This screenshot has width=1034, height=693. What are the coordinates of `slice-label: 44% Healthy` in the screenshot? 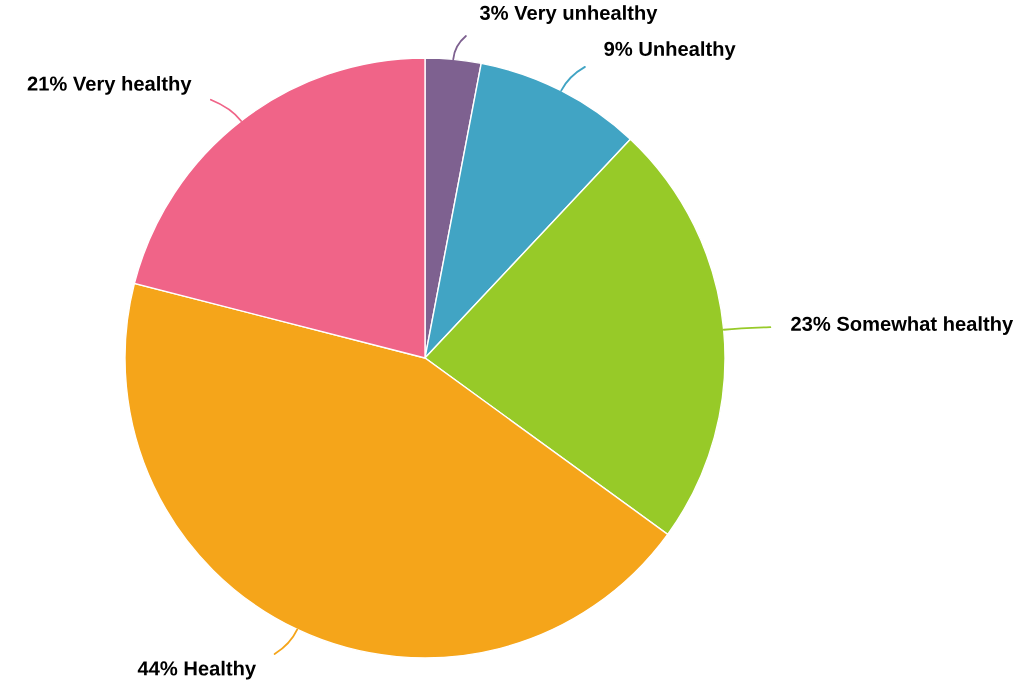 It's located at (197, 670).